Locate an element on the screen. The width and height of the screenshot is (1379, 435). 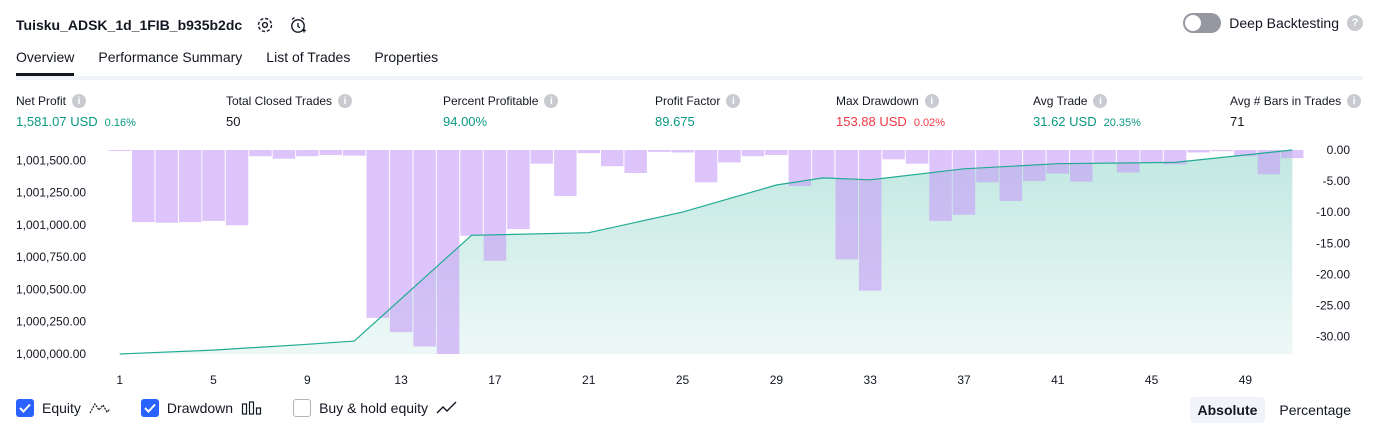
metric-value: 50 is located at coordinates (233, 121).